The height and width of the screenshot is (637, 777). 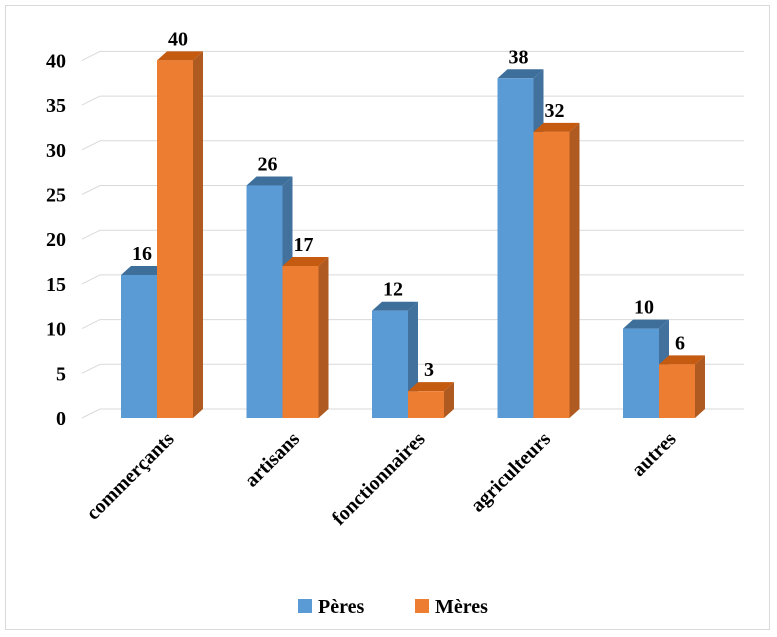 What do you see at coordinates (654, 454) in the screenshot?
I see `category-label: autres` at bounding box center [654, 454].